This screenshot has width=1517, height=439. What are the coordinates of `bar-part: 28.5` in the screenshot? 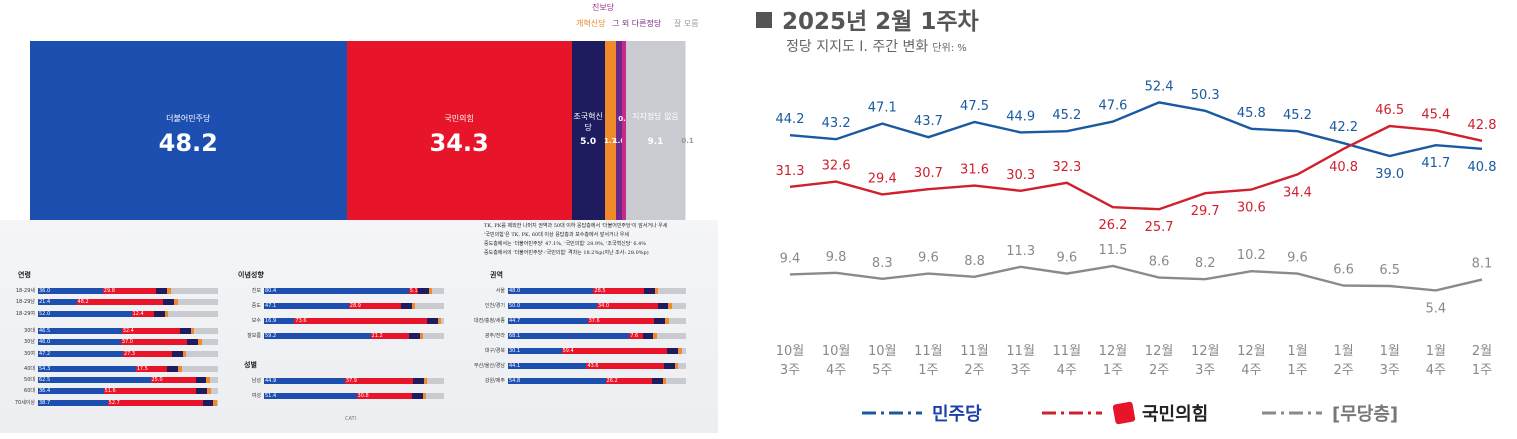 It's located at (619, 291).